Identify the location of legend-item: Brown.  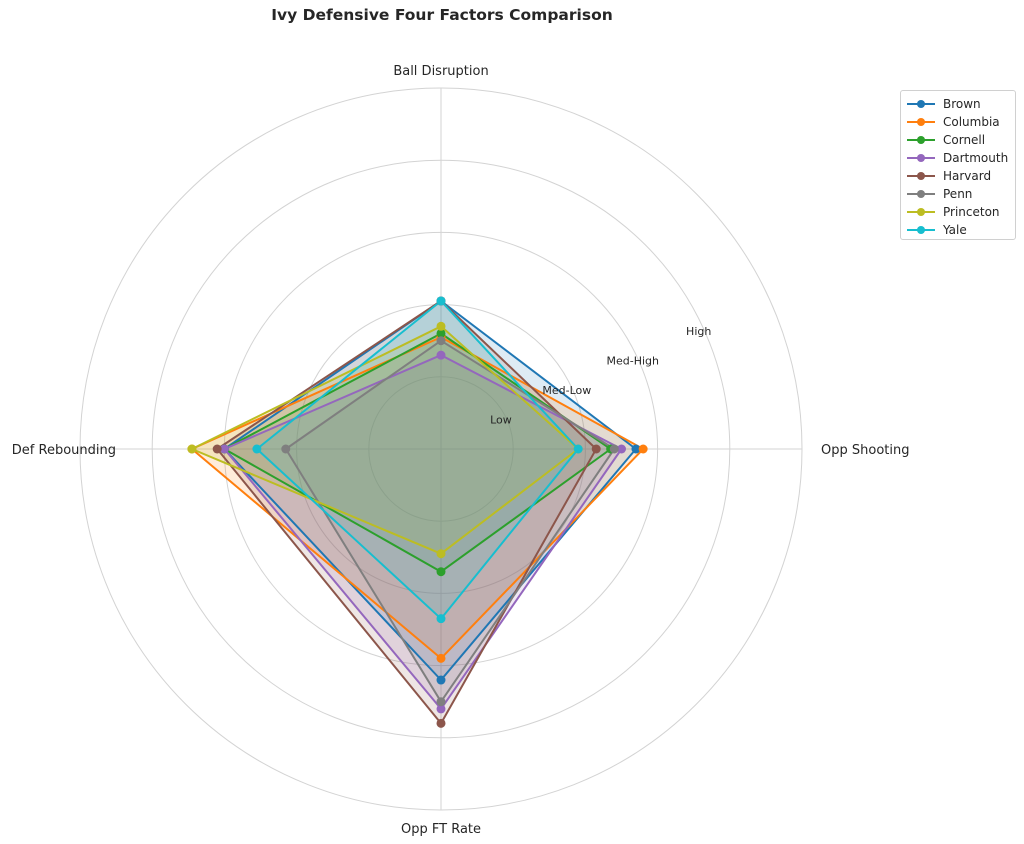
(961, 104).